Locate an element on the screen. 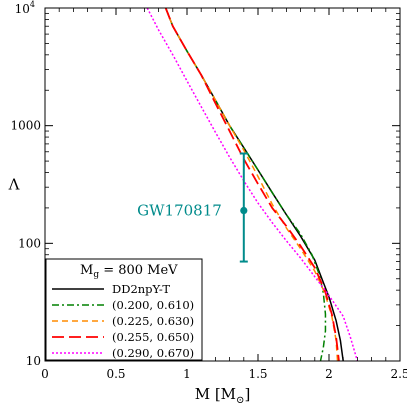 The height and width of the screenshot is (412, 407). x-tick-label: 1.5 is located at coordinates (257, 374).